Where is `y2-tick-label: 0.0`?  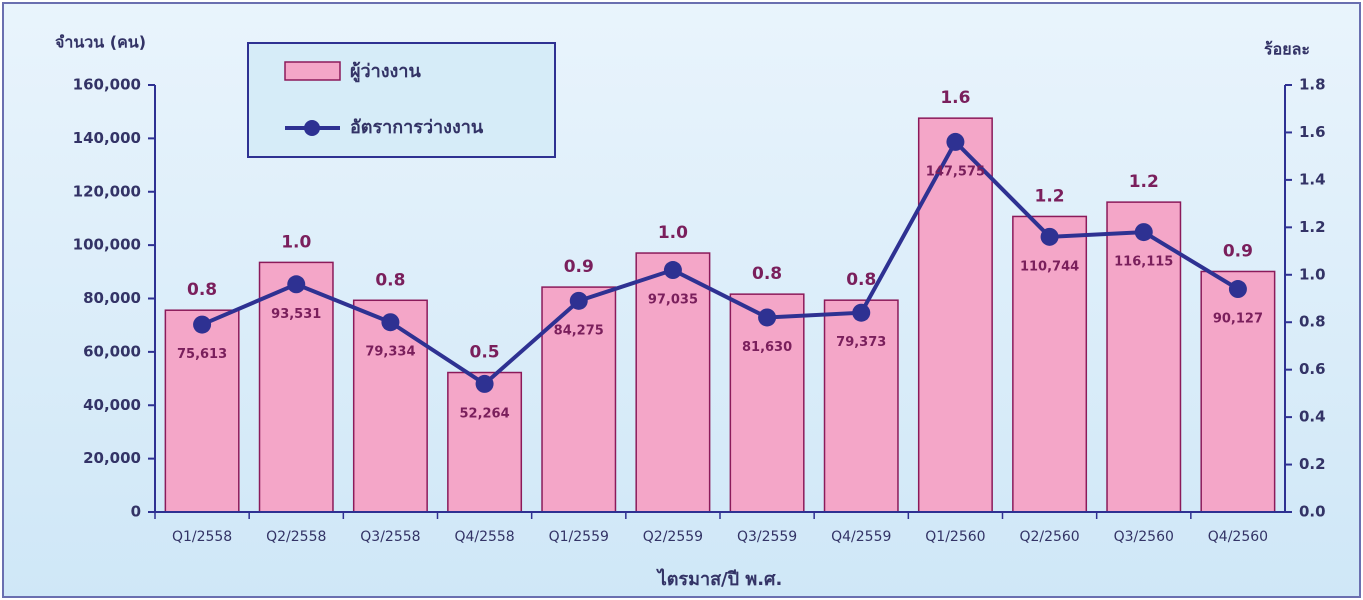 y2-tick-label: 0.0 is located at coordinates (1312, 512).